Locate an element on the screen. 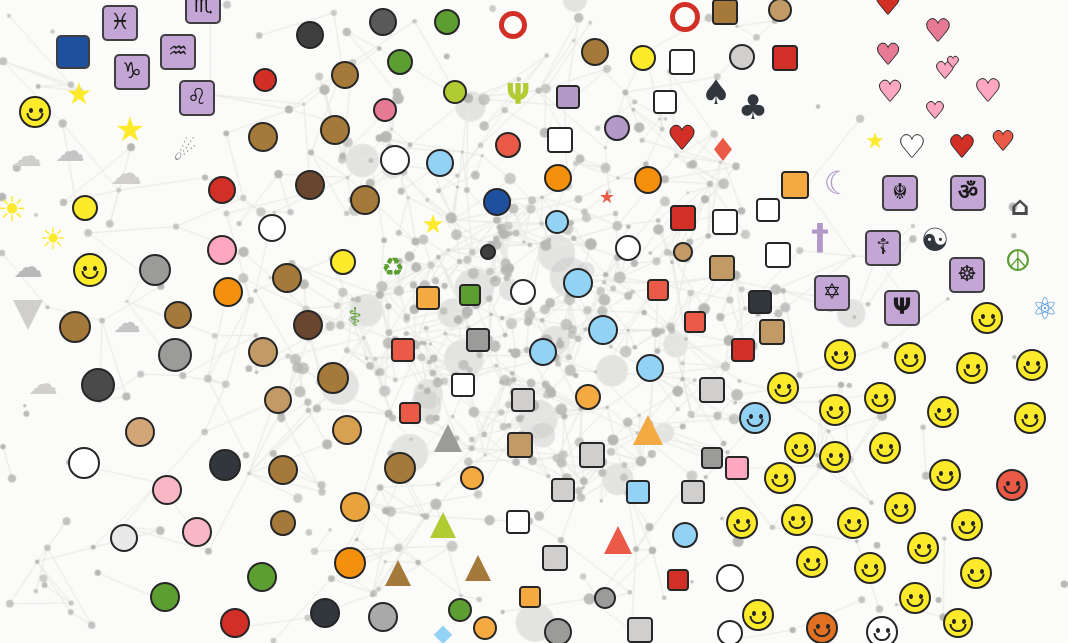 This screenshot has height=643, width=1068. heart-with-arrow-emoji: ♥ is located at coordinates (988, 91).